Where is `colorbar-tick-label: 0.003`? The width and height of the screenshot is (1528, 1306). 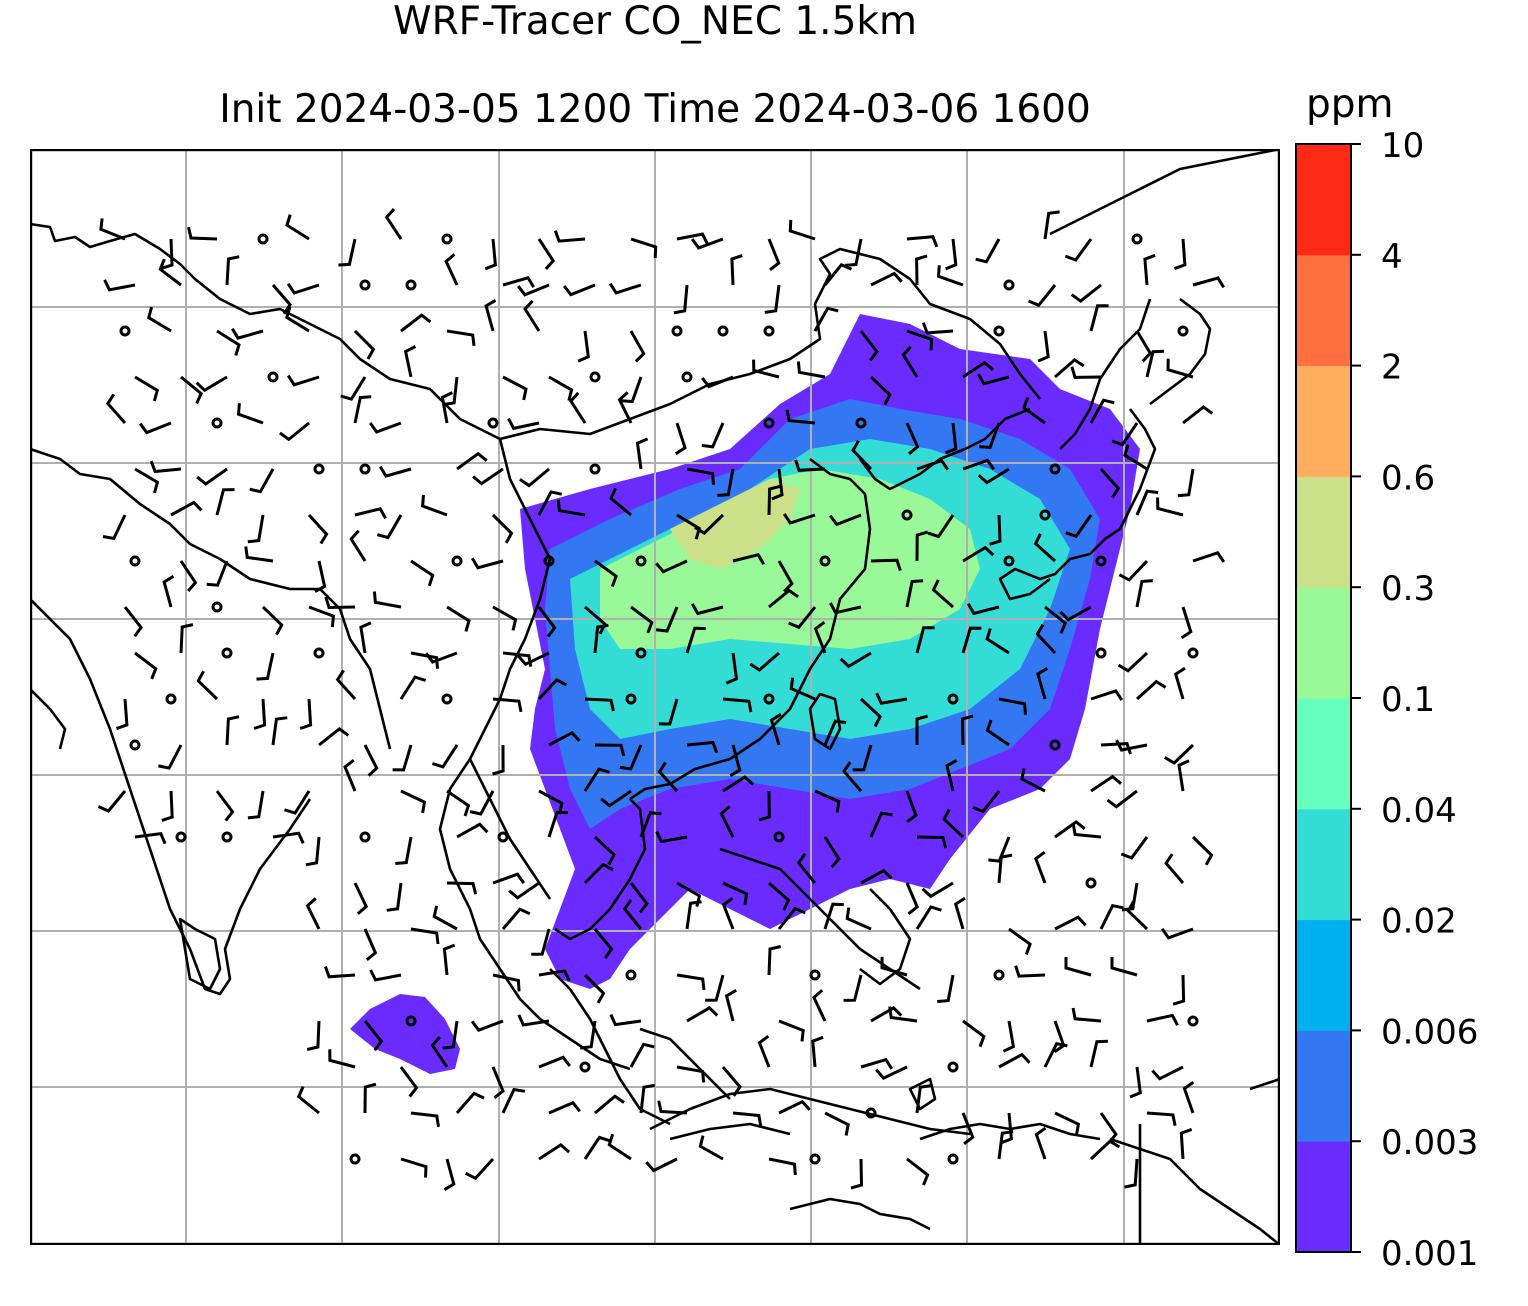
colorbar-tick-label: 0.003 is located at coordinates (1429, 1143).